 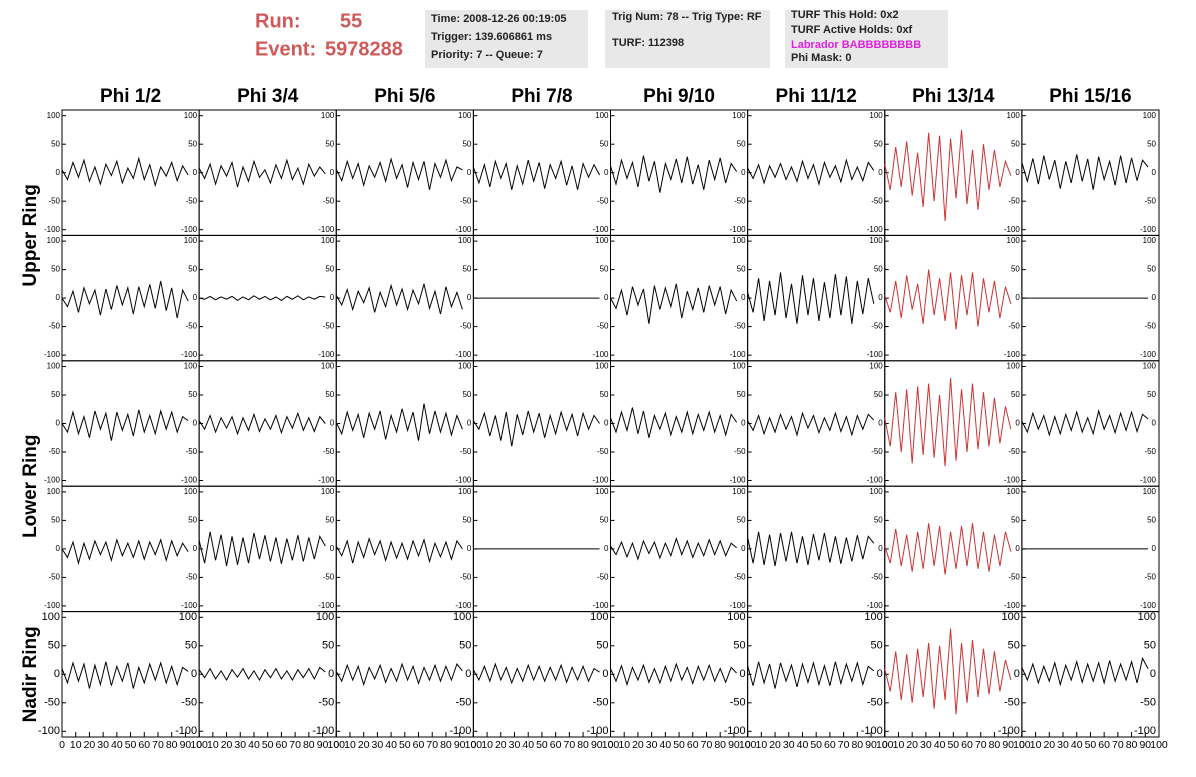 I want to click on x-tick-label: 10, so click(x=899, y=745).